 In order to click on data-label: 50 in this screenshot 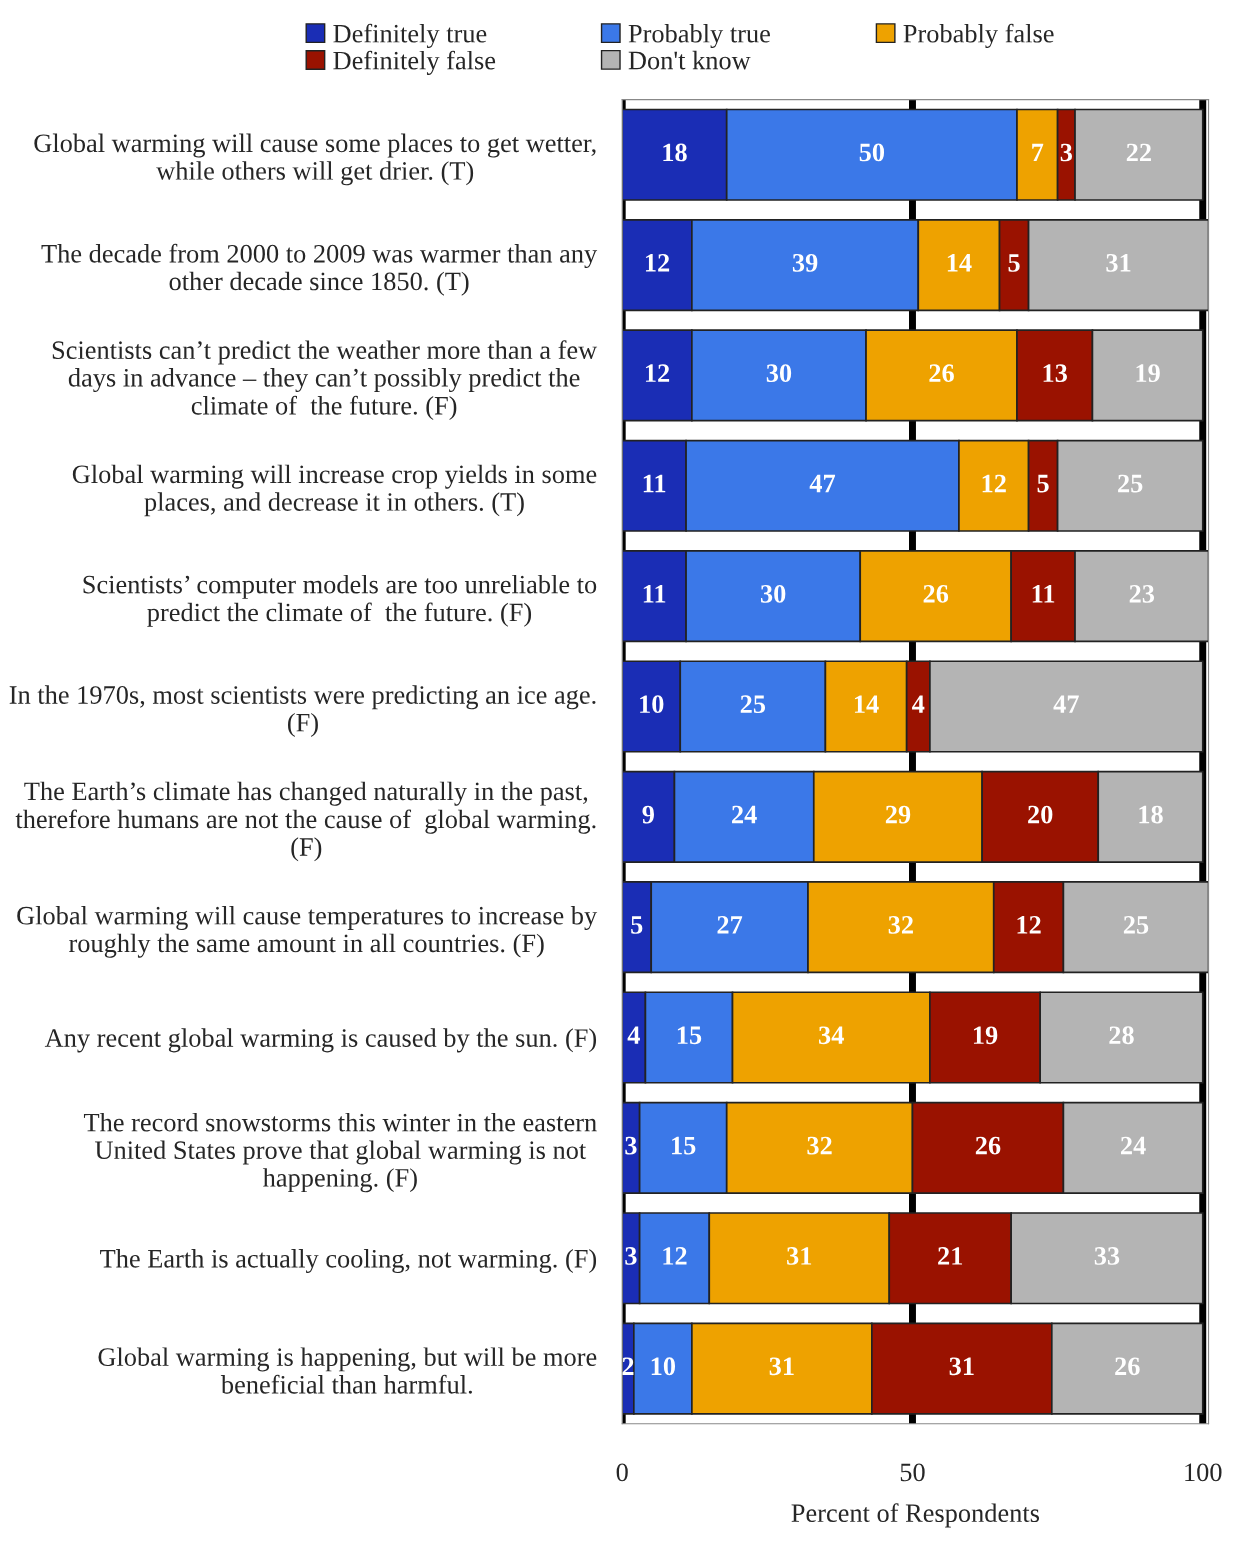, I will do `click(872, 152)`.